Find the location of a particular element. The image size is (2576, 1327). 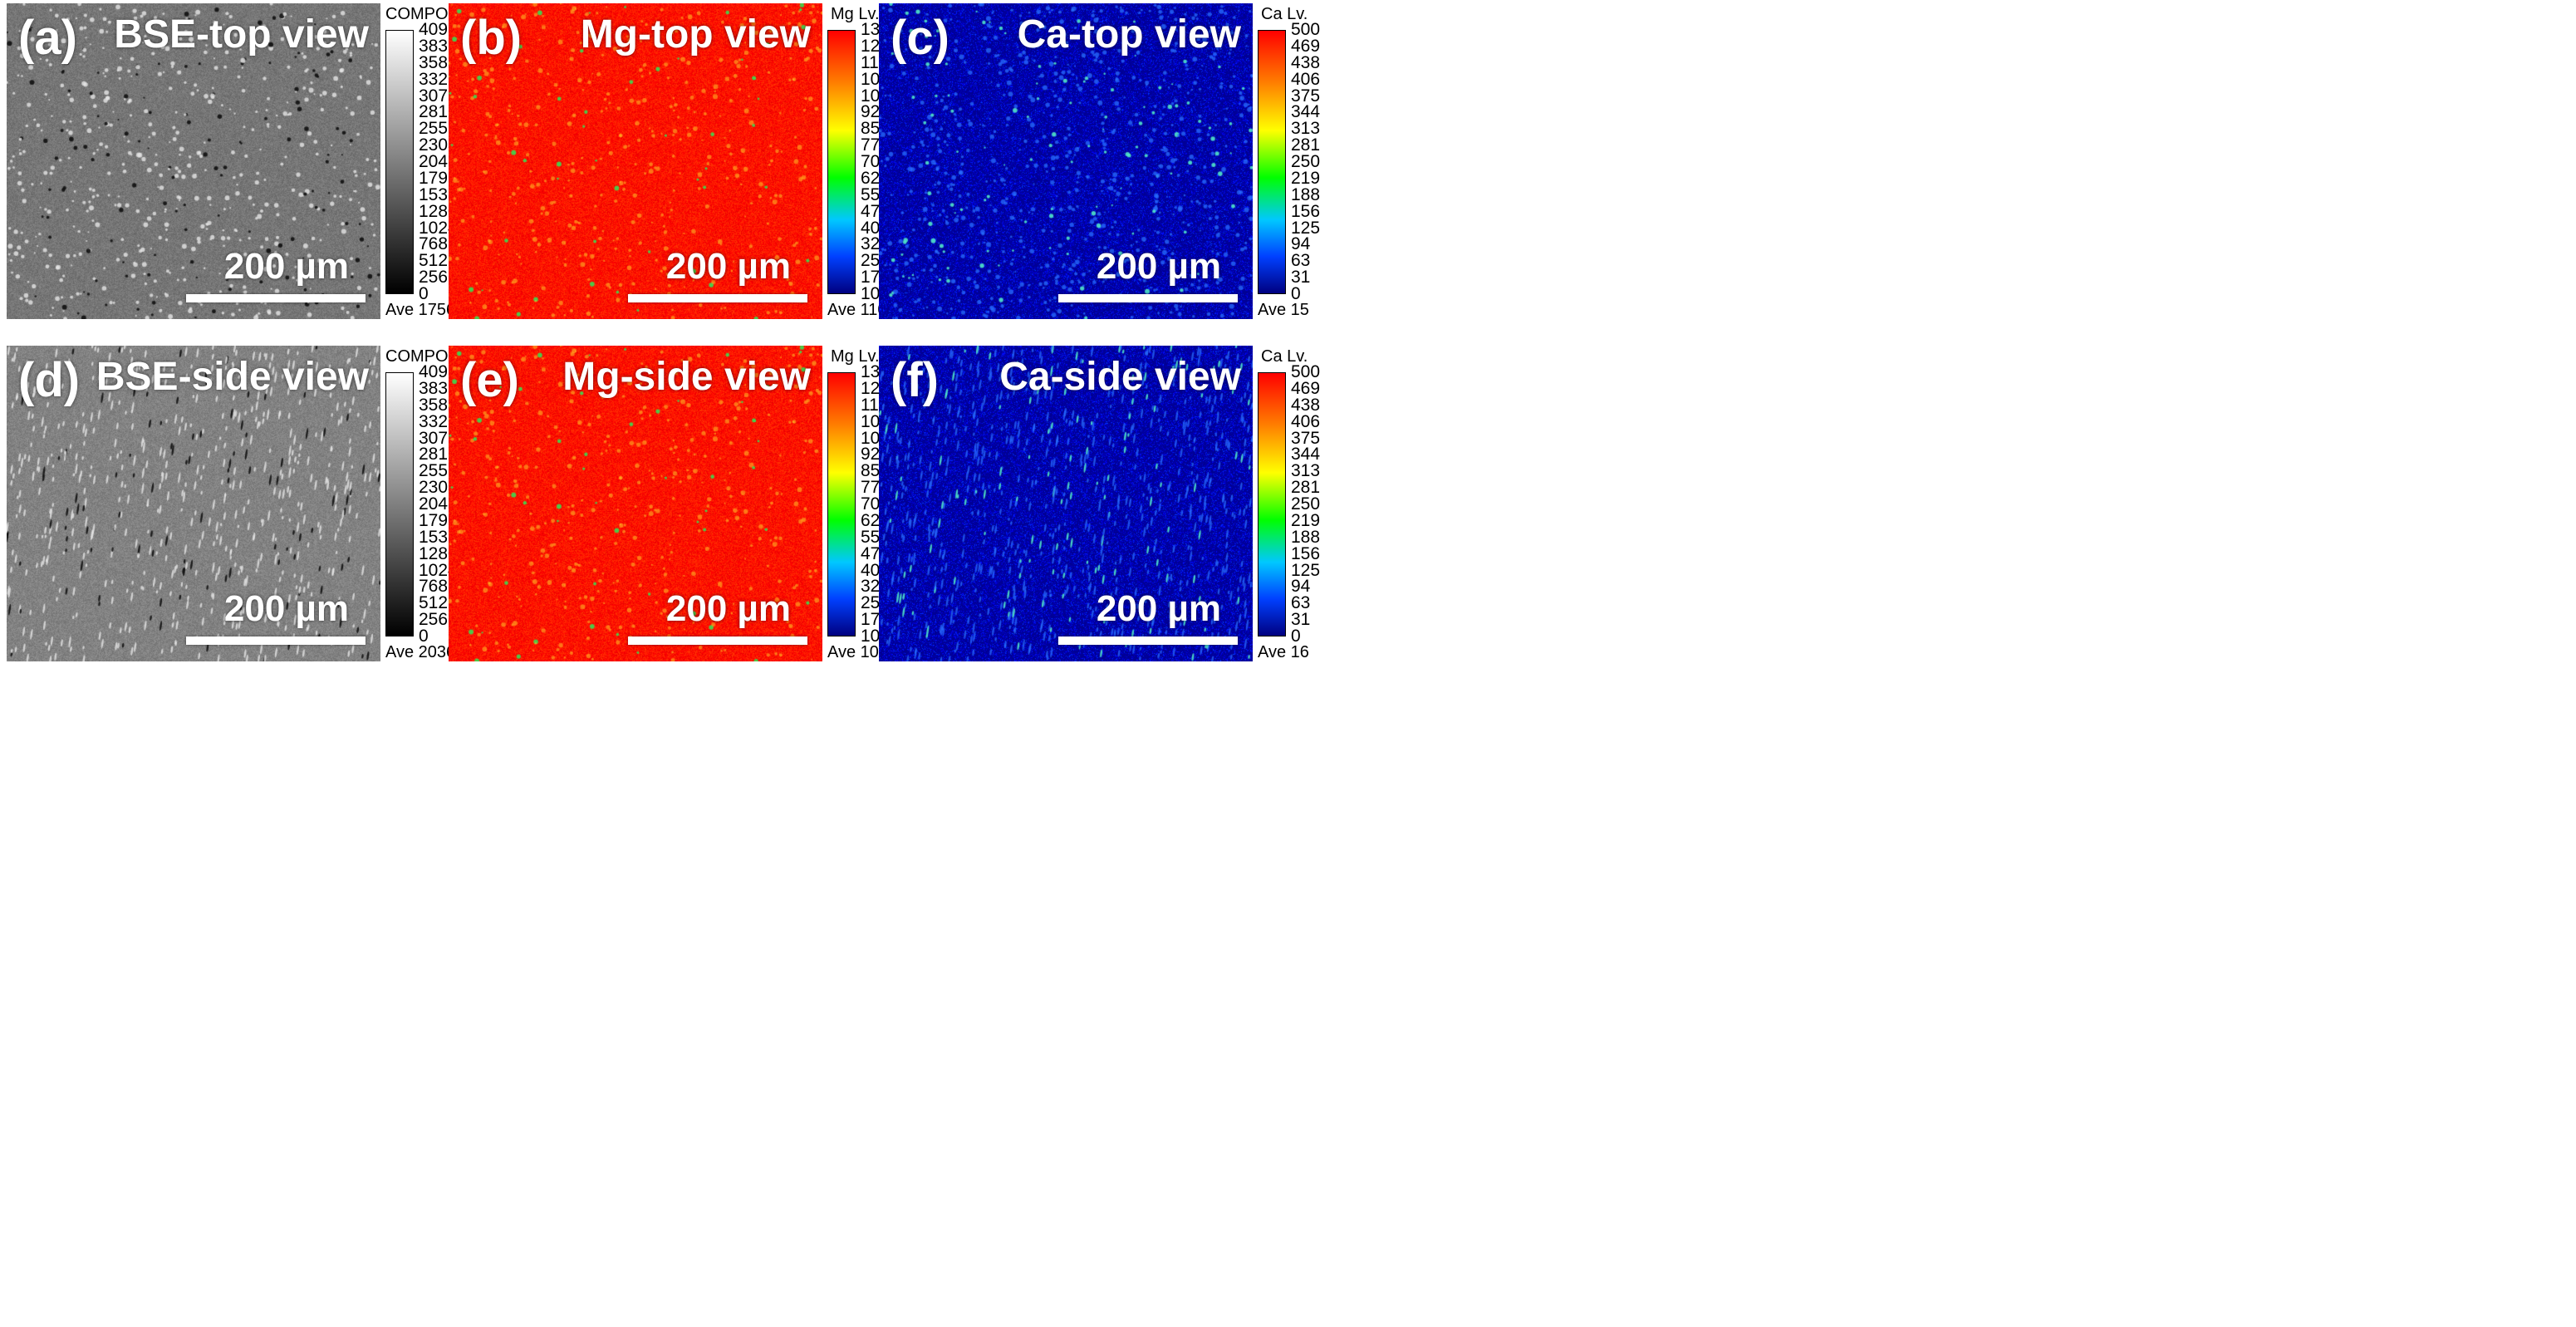

colorbar-tick-label: 3583 is located at coordinates (438, 405).